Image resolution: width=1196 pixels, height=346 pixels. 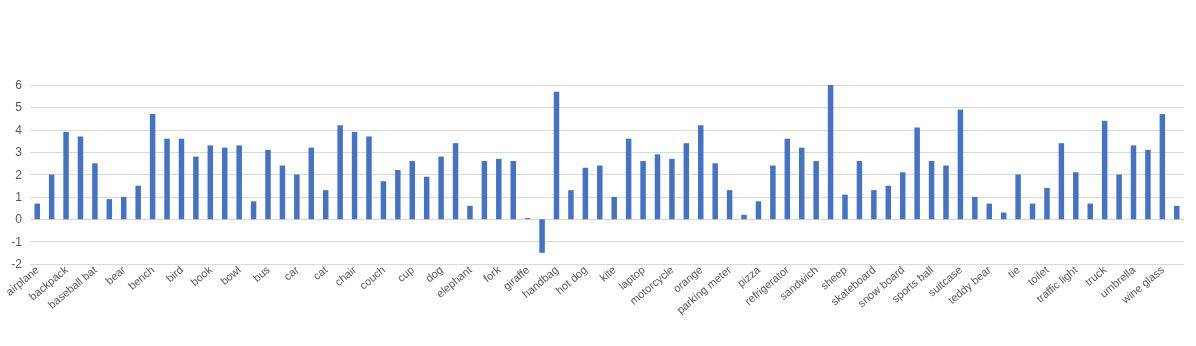 What do you see at coordinates (19, 196) in the screenshot?
I see `y-tick-label: 1` at bounding box center [19, 196].